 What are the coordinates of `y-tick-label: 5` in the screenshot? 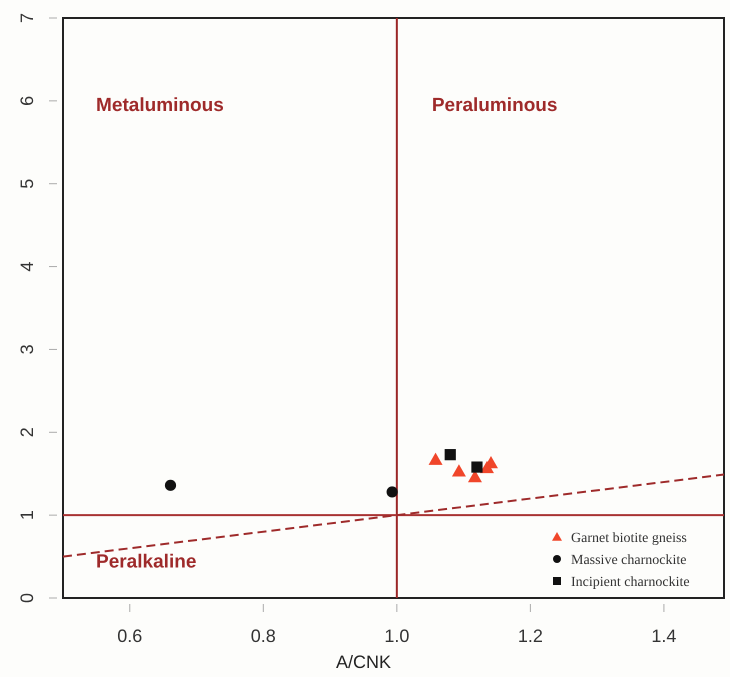 It's located at (27, 183).